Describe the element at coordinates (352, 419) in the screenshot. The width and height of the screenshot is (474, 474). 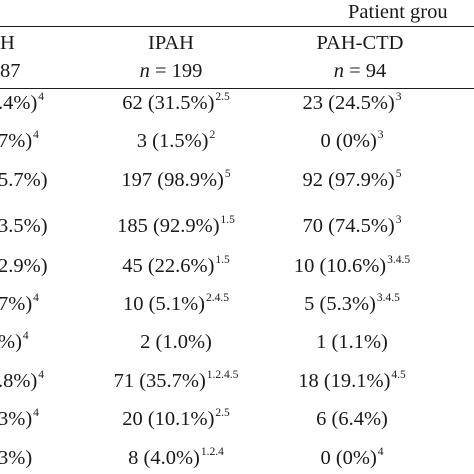
I see `table-cell: 6 (6.4%)` at that location.